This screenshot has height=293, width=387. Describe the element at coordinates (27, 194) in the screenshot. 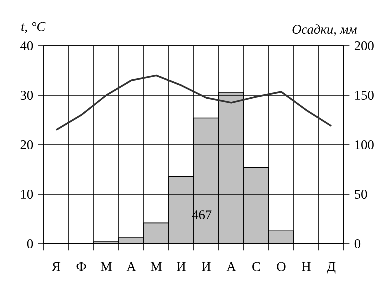

I see `y-tick-label: 10` at that location.